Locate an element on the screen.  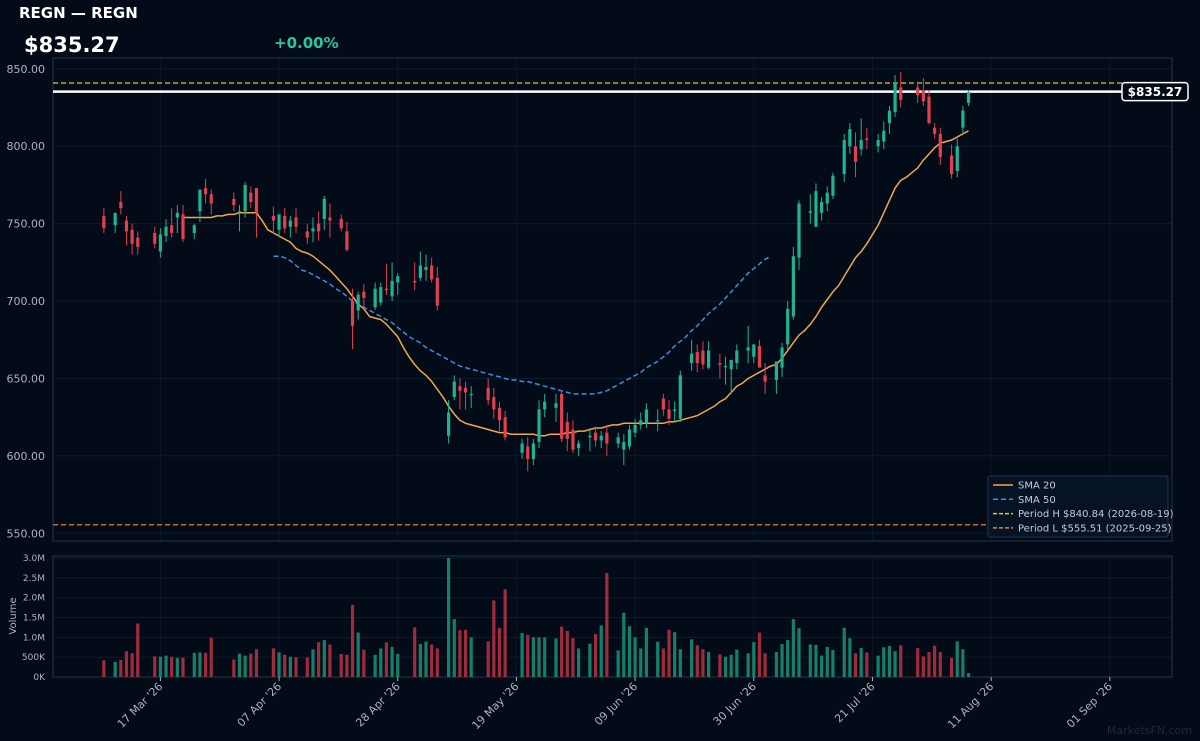
volume-tick-label: 0K is located at coordinates (39, 678).